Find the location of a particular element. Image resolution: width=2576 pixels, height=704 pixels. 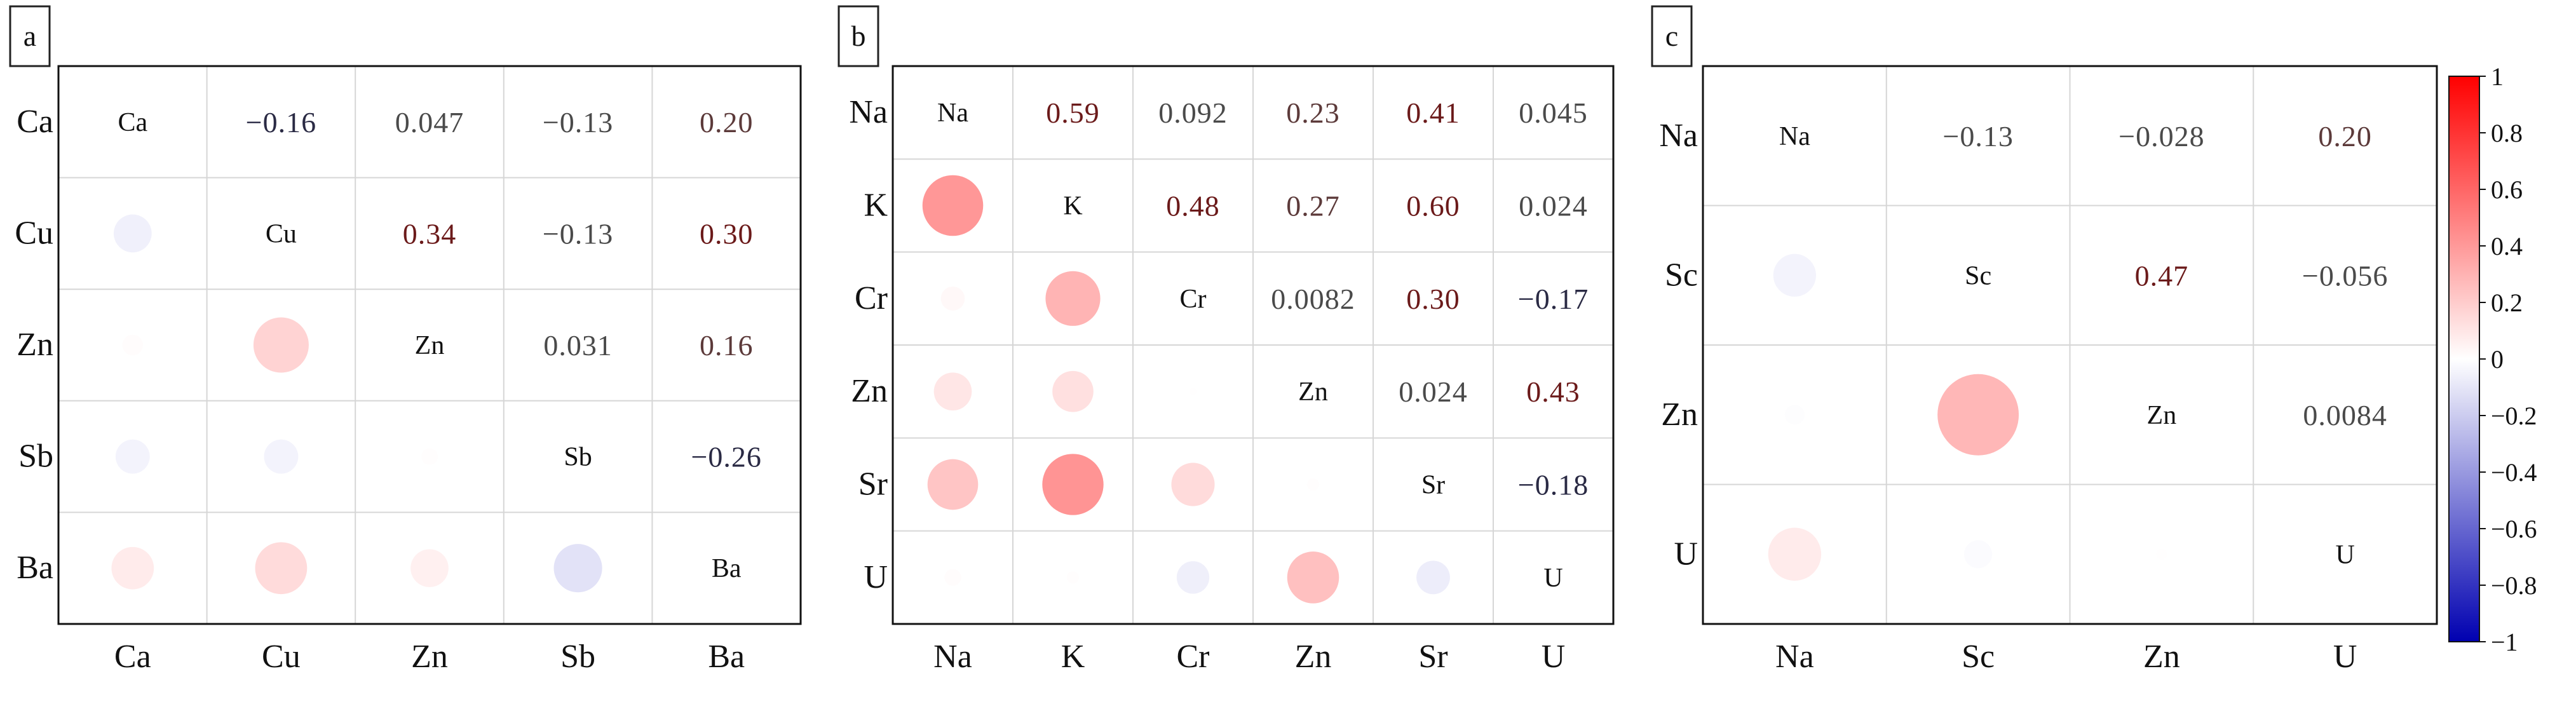

correlation-value-K-Zn: 0.27 is located at coordinates (1313, 206).